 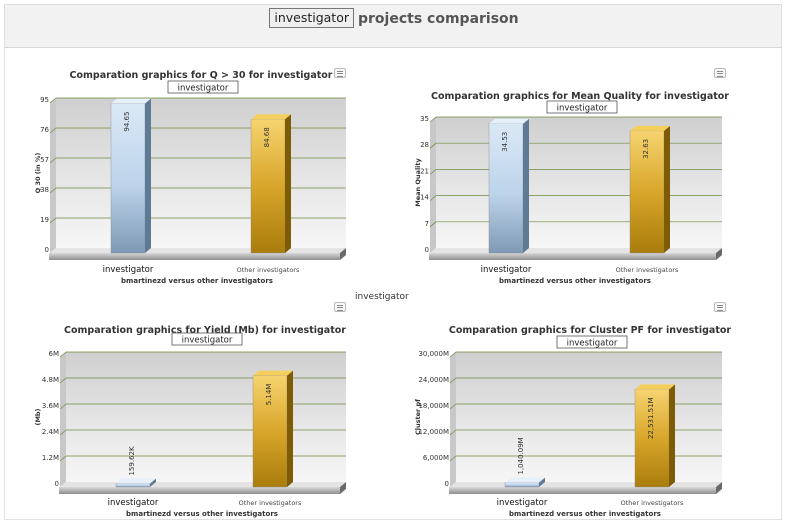 I want to click on chart-1-side-wall, so click(x=53, y=175).